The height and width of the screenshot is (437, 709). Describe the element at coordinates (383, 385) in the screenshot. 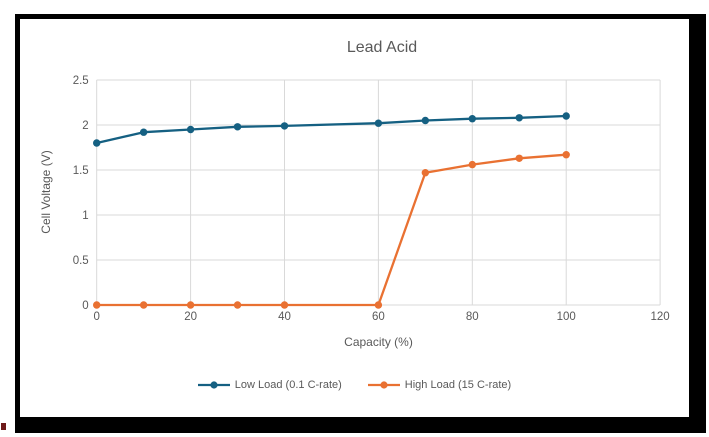

I see `high-load-legend-marker-icon` at that location.